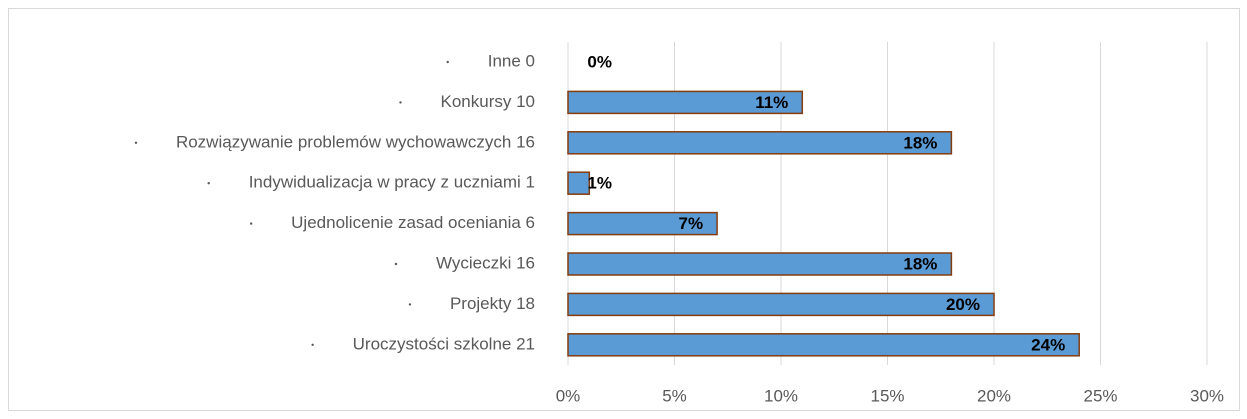  What do you see at coordinates (994, 395) in the screenshot?
I see `x-tick-label: 20%` at bounding box center [994, 395].